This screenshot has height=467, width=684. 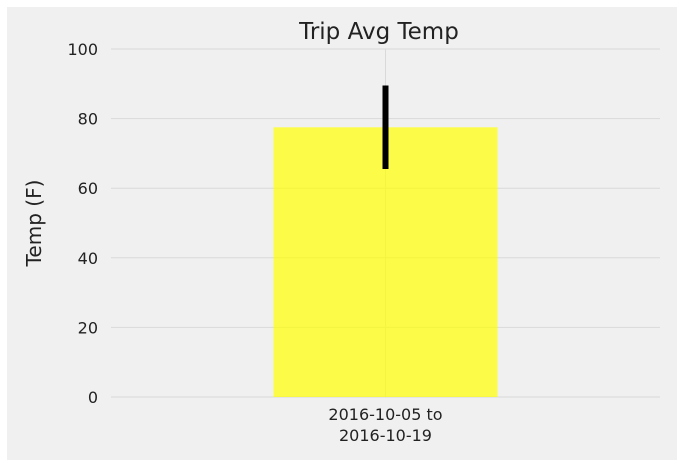 I want to click on y-axis-title: Temp (F), so click(x=34, y=224).